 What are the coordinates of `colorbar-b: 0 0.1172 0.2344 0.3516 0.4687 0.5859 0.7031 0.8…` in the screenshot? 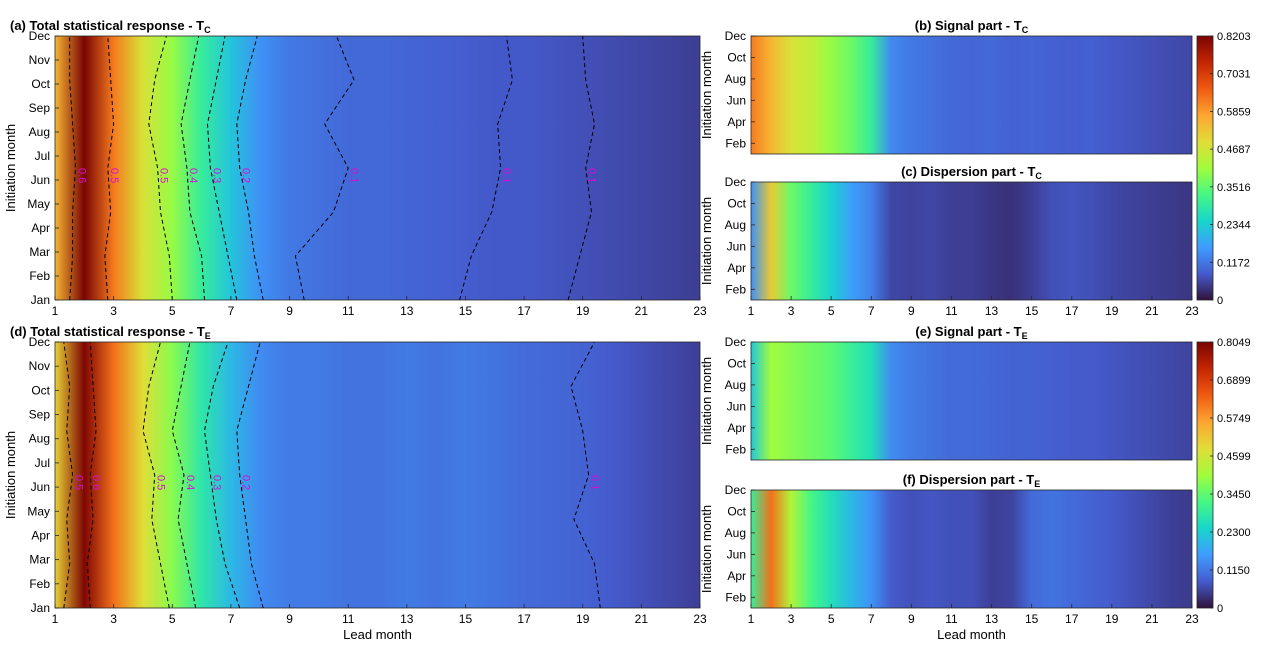 It's located at (1223, 169).